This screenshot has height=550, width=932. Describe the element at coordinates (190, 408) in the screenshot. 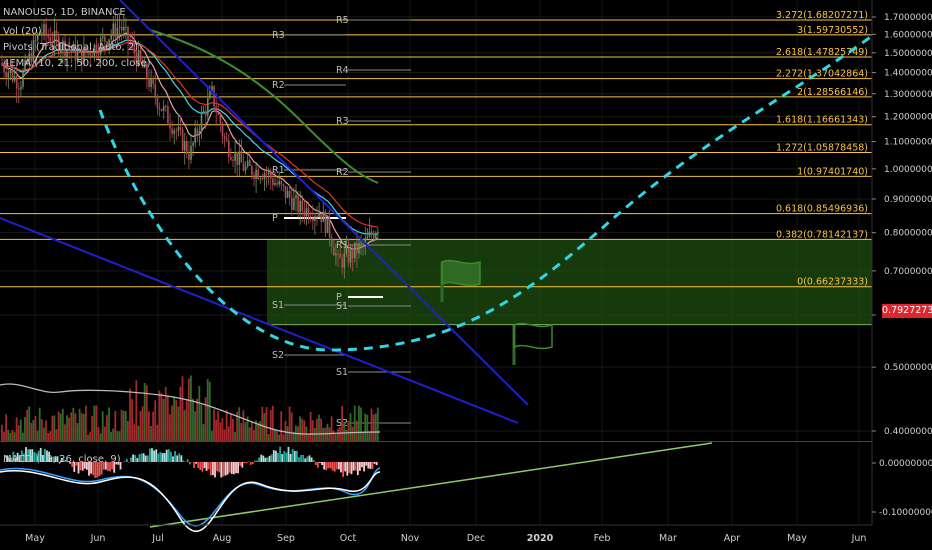

I see `volume-bars` at that location.